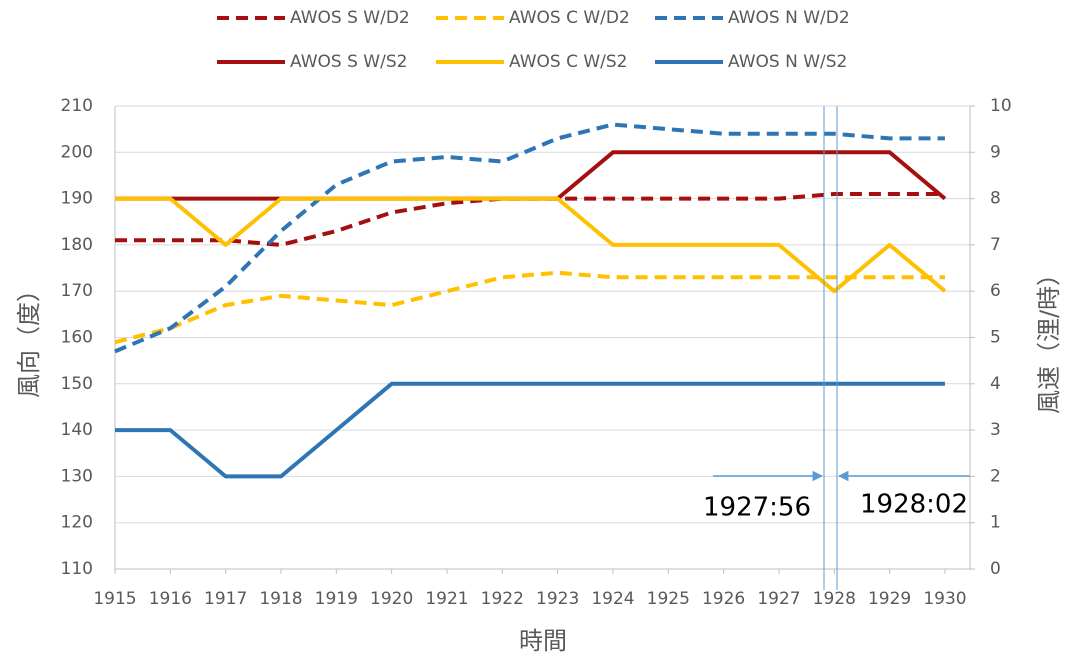 This screenshot has height=666, width=1077. What do you see at coordinates (1049, 338) in the screenshot?
I see `y2-axis-label: 風速（浬/時）` at bounding box center [1049, 338].